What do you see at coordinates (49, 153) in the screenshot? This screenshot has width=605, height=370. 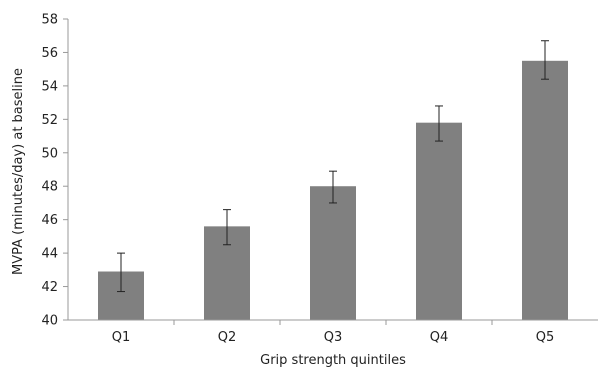 I see `y-tick-label: 50` at bounding box center [49, 153].